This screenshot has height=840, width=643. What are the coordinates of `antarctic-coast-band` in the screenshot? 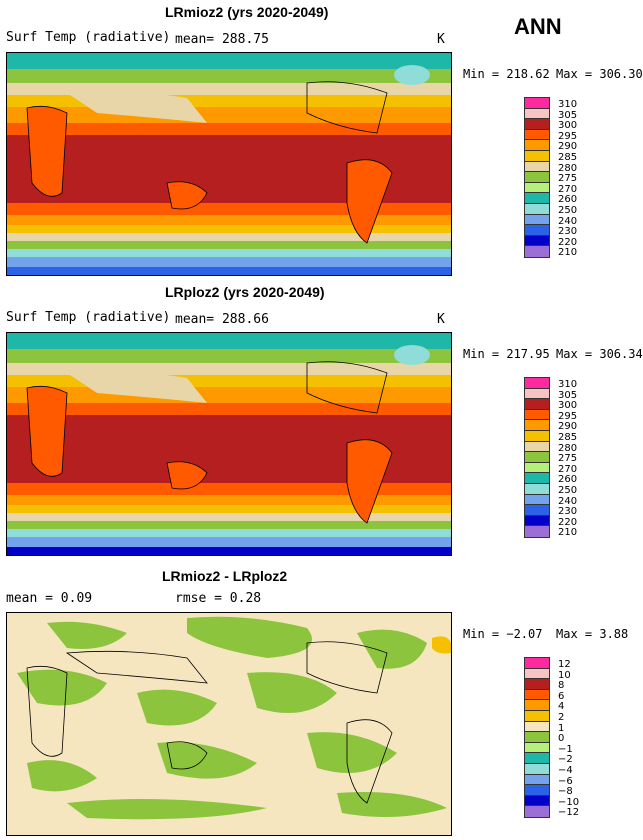 It's located at (229, 253).